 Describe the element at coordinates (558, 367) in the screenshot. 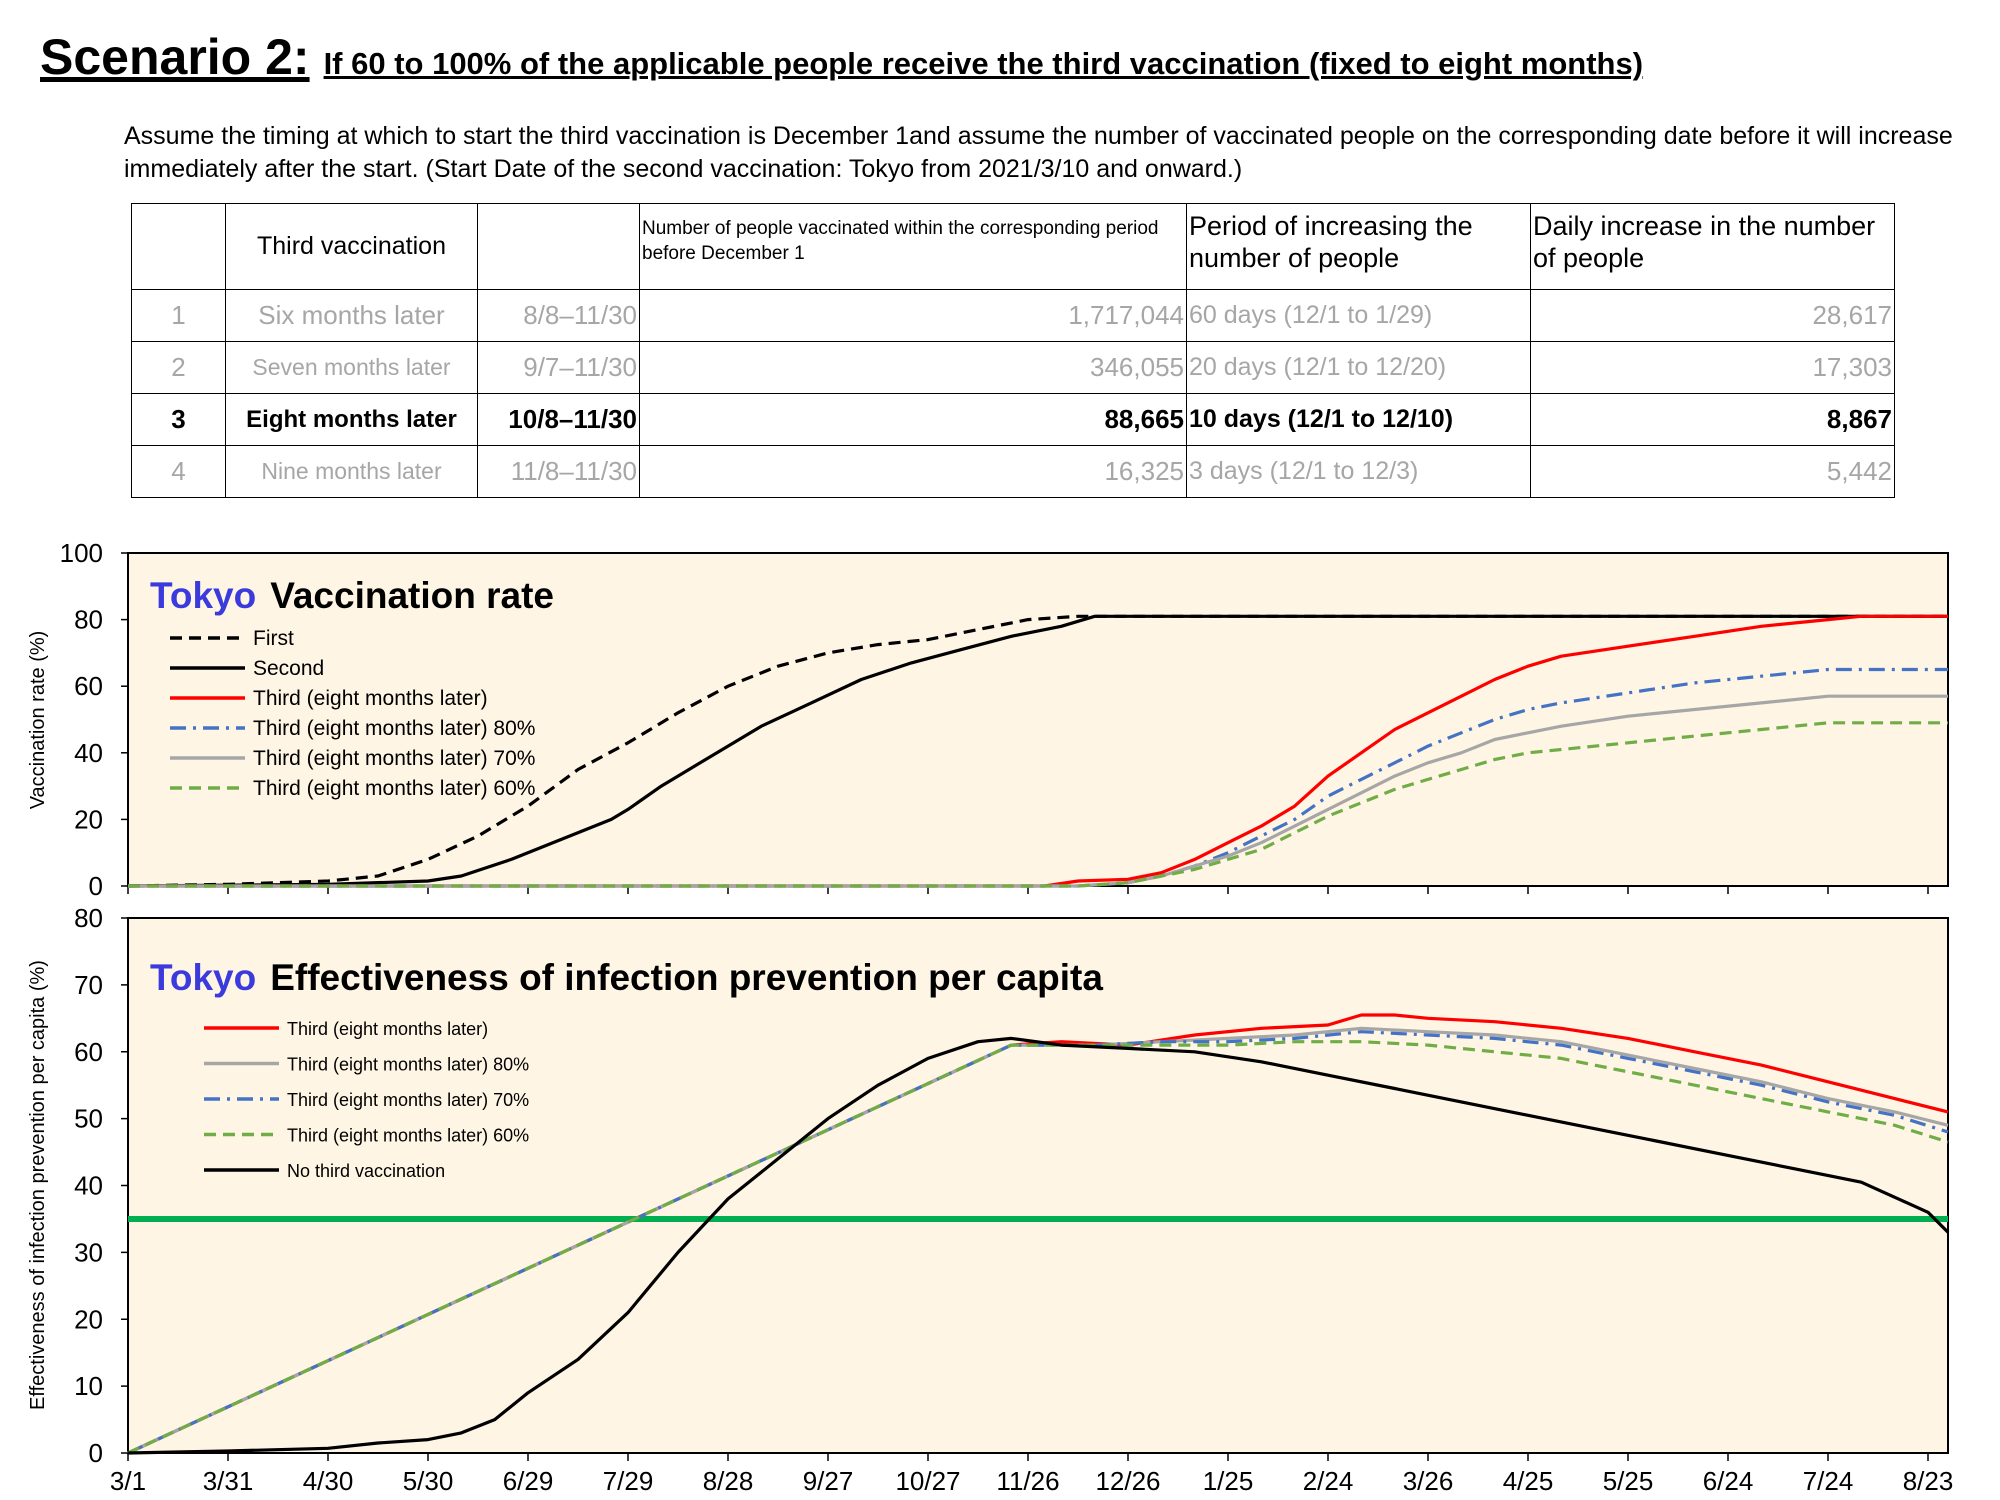

I see `row-range: 9/7–11/30` at that location.